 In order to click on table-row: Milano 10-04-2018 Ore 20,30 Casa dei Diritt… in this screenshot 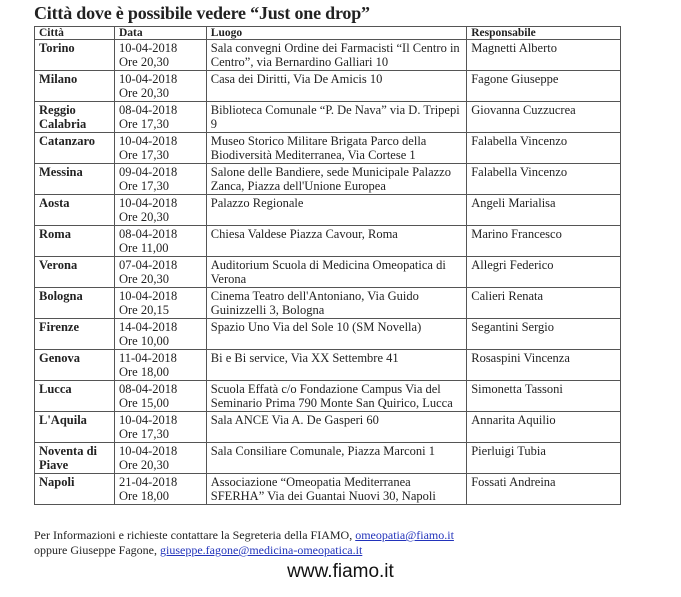, I will do `click(327, 86)`.